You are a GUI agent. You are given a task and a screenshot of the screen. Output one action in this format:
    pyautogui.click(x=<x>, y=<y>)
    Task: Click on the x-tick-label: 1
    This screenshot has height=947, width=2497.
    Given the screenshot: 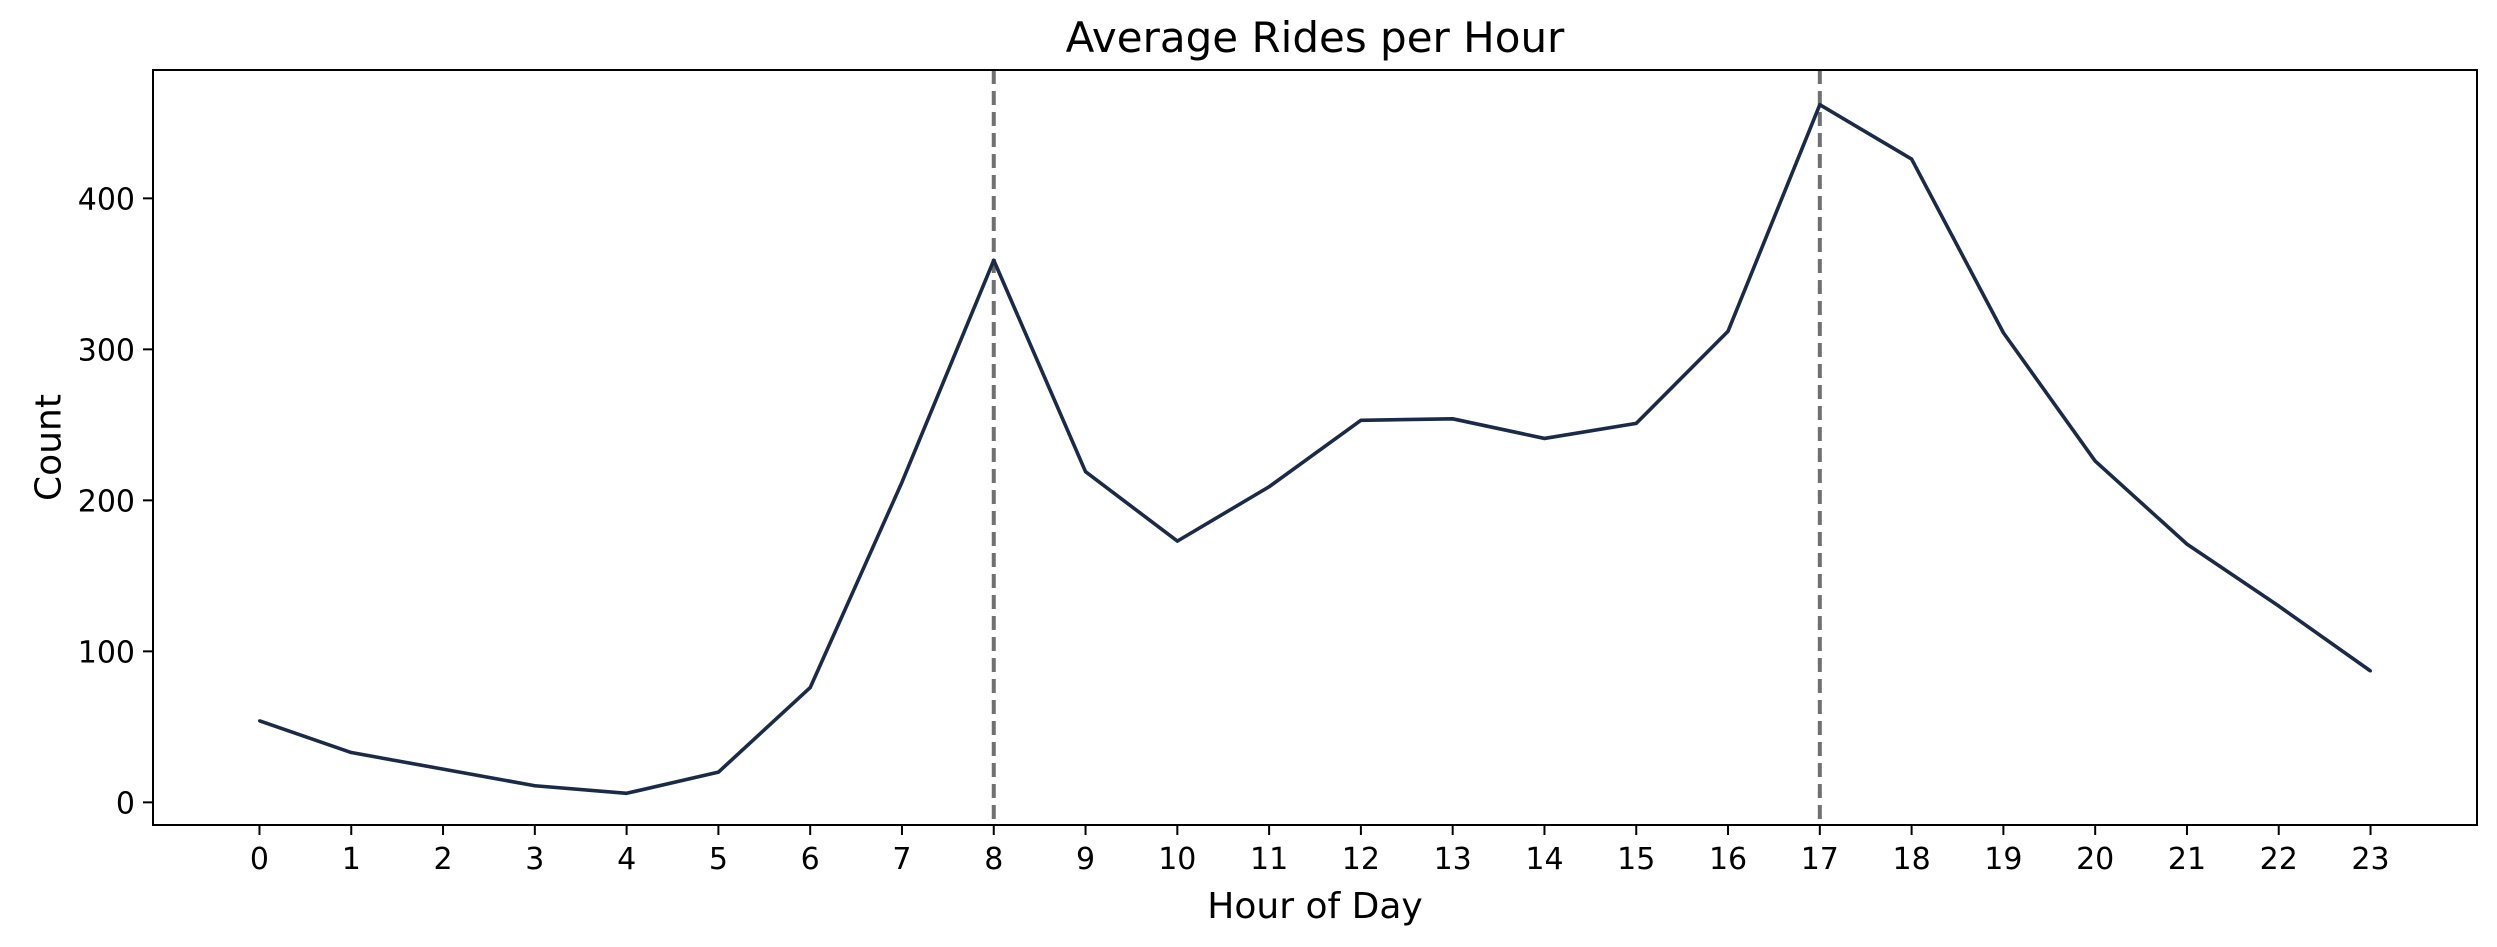 What is the action you would take?
    pyautogui.click(x=351, y=859)
    